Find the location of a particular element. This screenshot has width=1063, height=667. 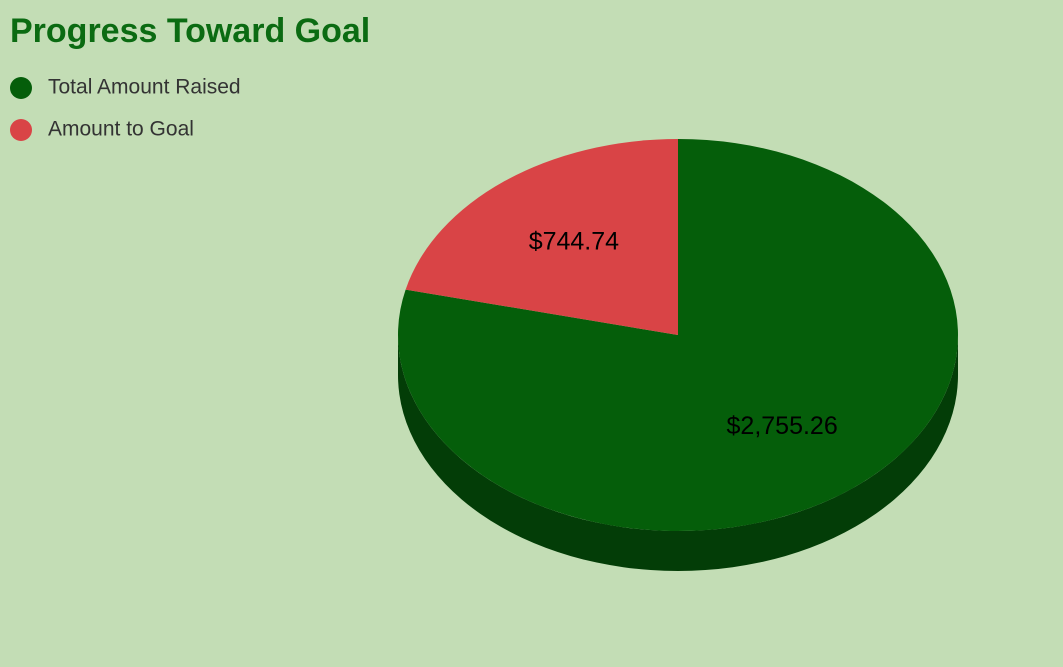

chart-title: Progress Toward Goal is located at coordinates (190, 31).